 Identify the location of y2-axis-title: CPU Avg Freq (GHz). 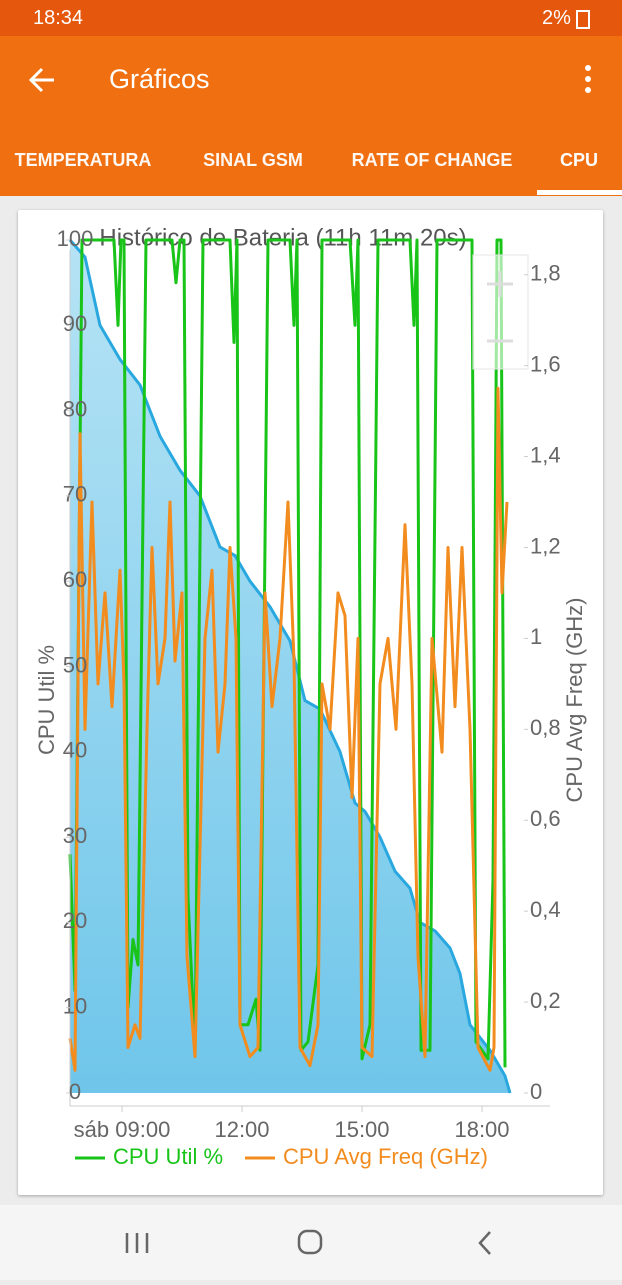
(574, 700).